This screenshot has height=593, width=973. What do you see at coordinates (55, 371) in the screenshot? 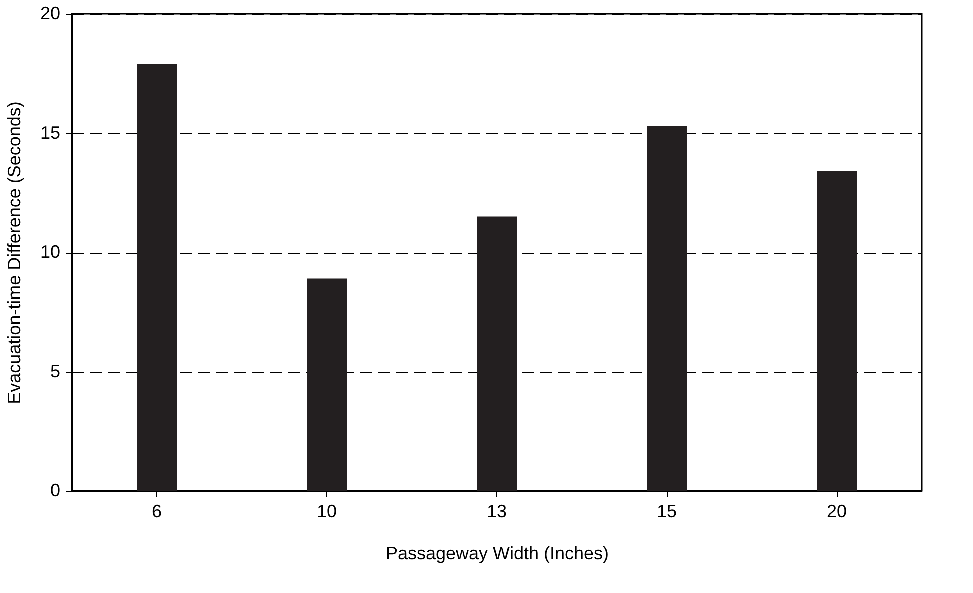
I see `y-tick-label: 5` at bounding box center [55, 371].